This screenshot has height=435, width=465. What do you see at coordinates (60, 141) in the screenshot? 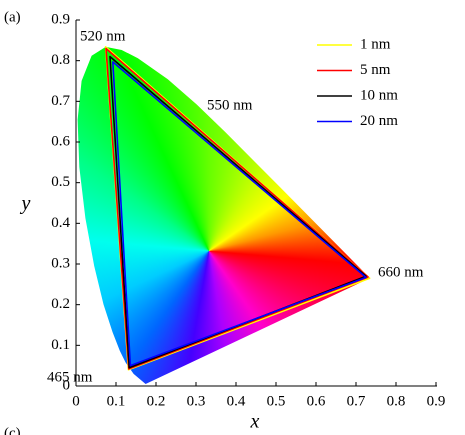
I see `y-tick-label: 0.6` at bounding box center [60, 141].